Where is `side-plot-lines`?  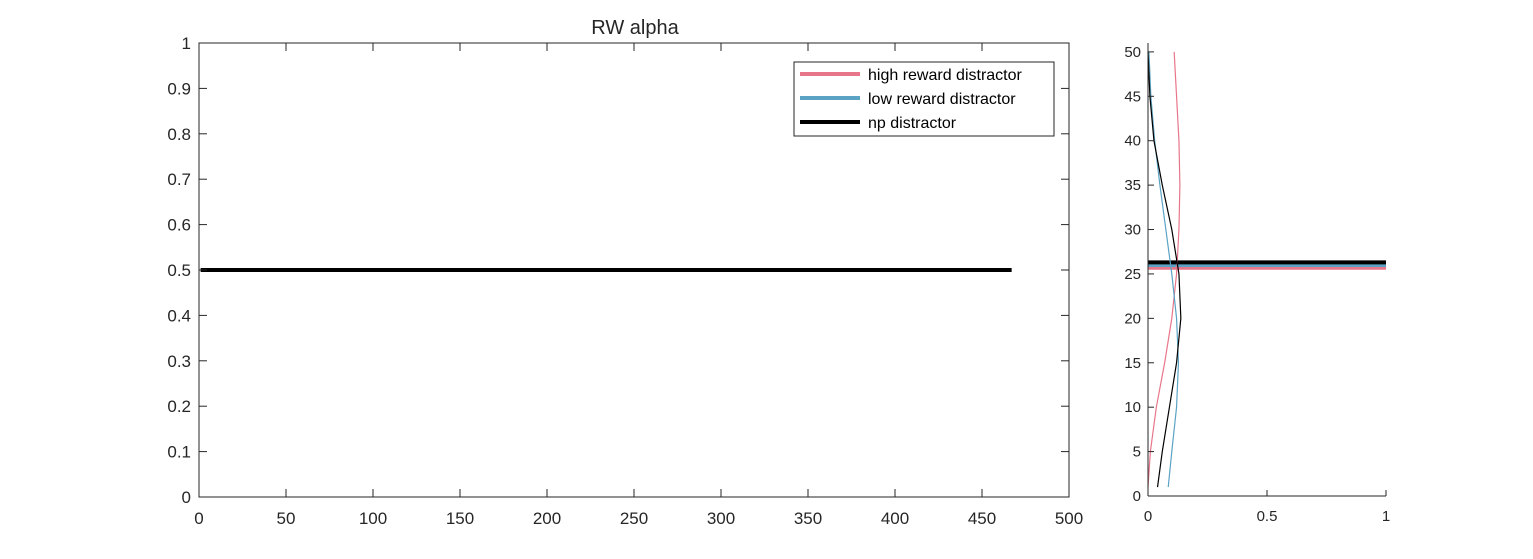
side-plot-lines is located at coordinates (1266, 269).